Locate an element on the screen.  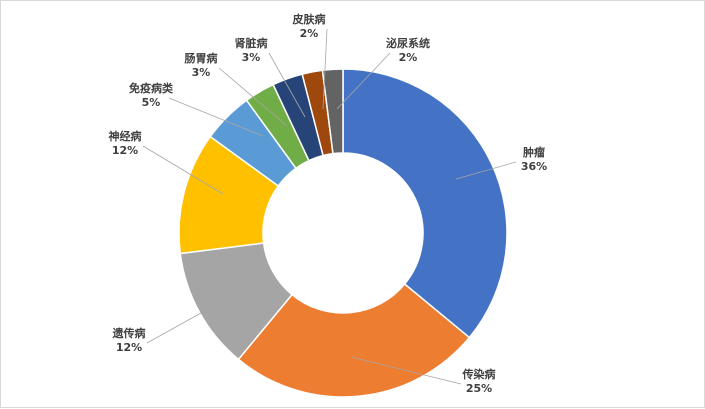
slice-label-4: 免疫病类 is located at coordinates (151, 88).